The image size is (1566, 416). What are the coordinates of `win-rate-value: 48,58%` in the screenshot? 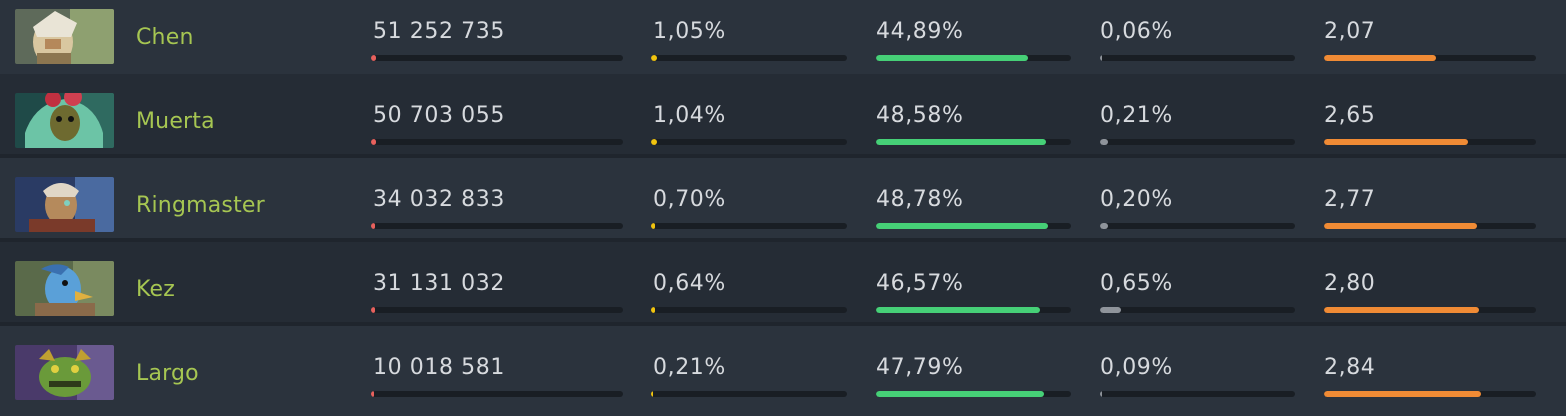 It's located at (920, 115).